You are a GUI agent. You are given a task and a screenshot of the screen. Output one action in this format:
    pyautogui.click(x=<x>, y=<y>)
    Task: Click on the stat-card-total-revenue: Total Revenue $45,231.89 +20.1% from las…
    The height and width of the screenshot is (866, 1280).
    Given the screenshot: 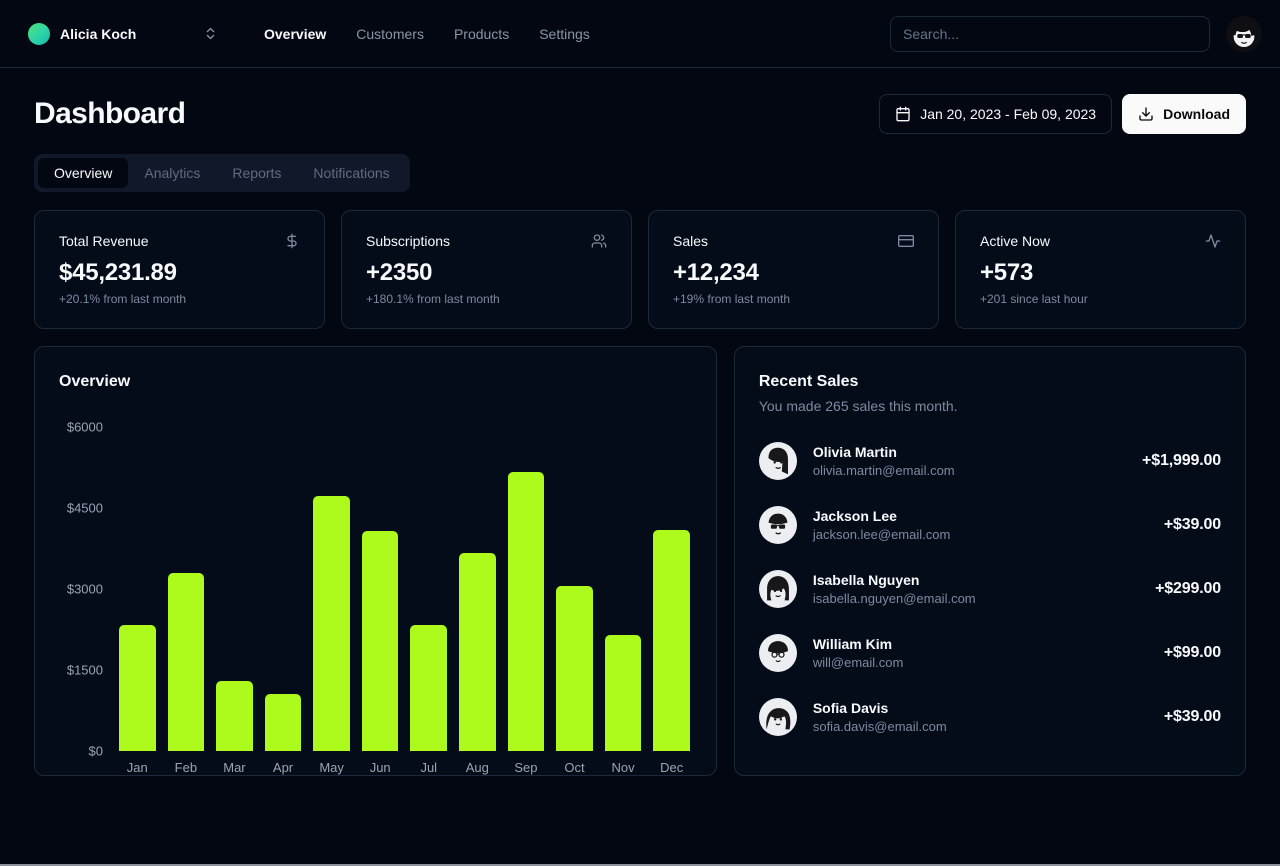 What is the action you would take?
    pyautogui.click(x=179, y=269)
    